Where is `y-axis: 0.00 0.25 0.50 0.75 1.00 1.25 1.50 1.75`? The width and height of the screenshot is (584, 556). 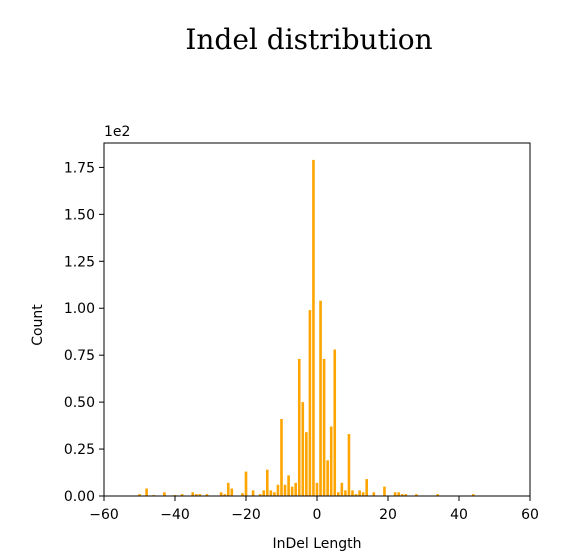 y-axis: 0.00 0.25 0.50 0.75 1.00 1.25 1.50 1.75 is located at coordinates (84, 332).